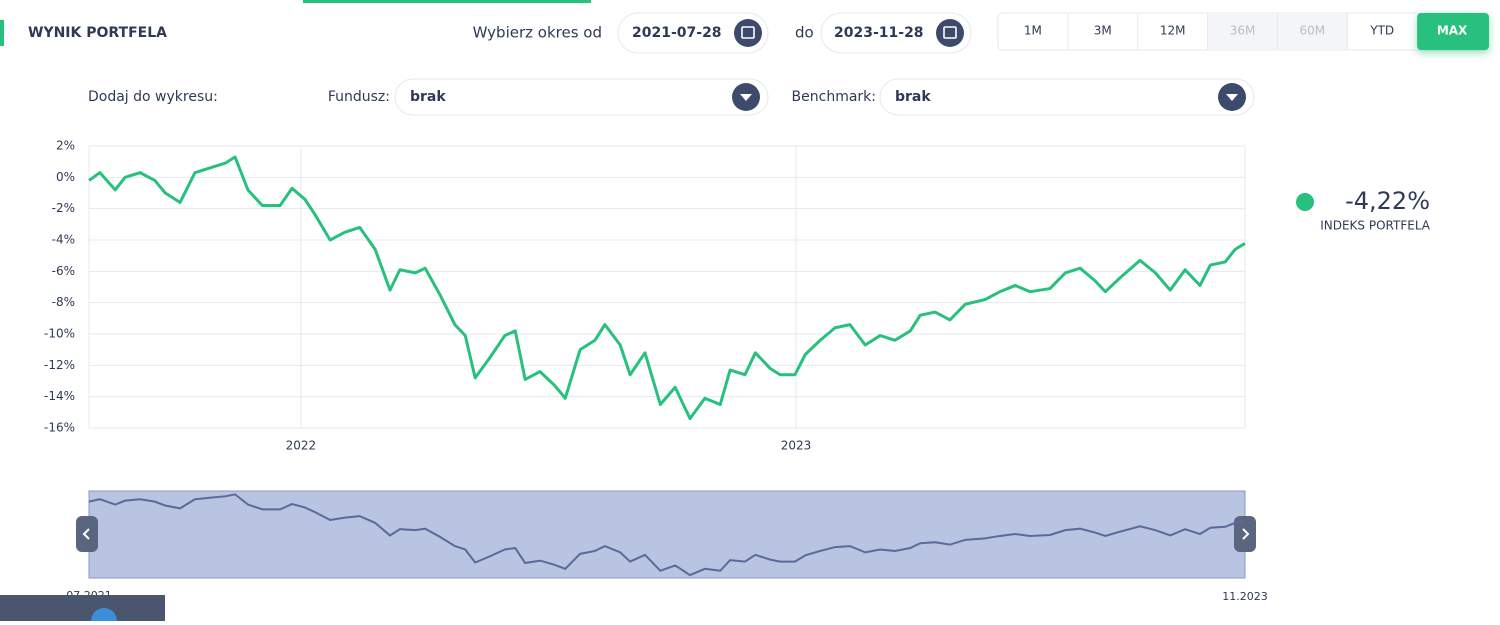  What do you see at coordinates (59, 428) in the screenshot?
I see `y-tick-label: -16%` at bounding box center [59, 428].